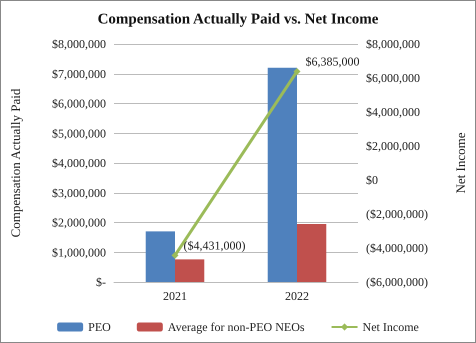 This screenshot has width=476, height=343. What do you see at coordinates (460, 163) in the screenshot?
I see `y2-axis-title: Net Income` at bounding box center [460, 163].